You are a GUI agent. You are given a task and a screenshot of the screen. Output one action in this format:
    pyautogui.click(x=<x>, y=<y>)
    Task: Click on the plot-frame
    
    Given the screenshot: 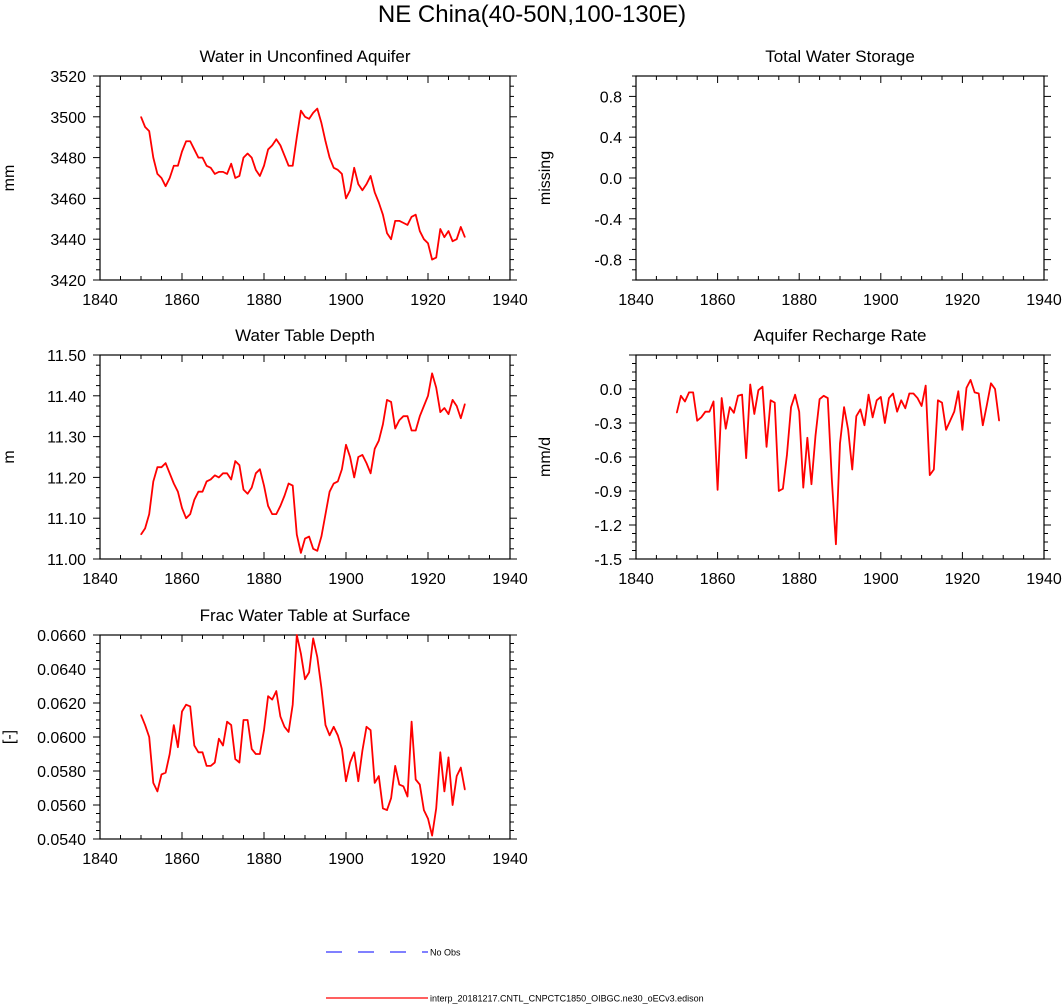 What is the action you would take?
    pyautogui.click(x=840, y=178)
    